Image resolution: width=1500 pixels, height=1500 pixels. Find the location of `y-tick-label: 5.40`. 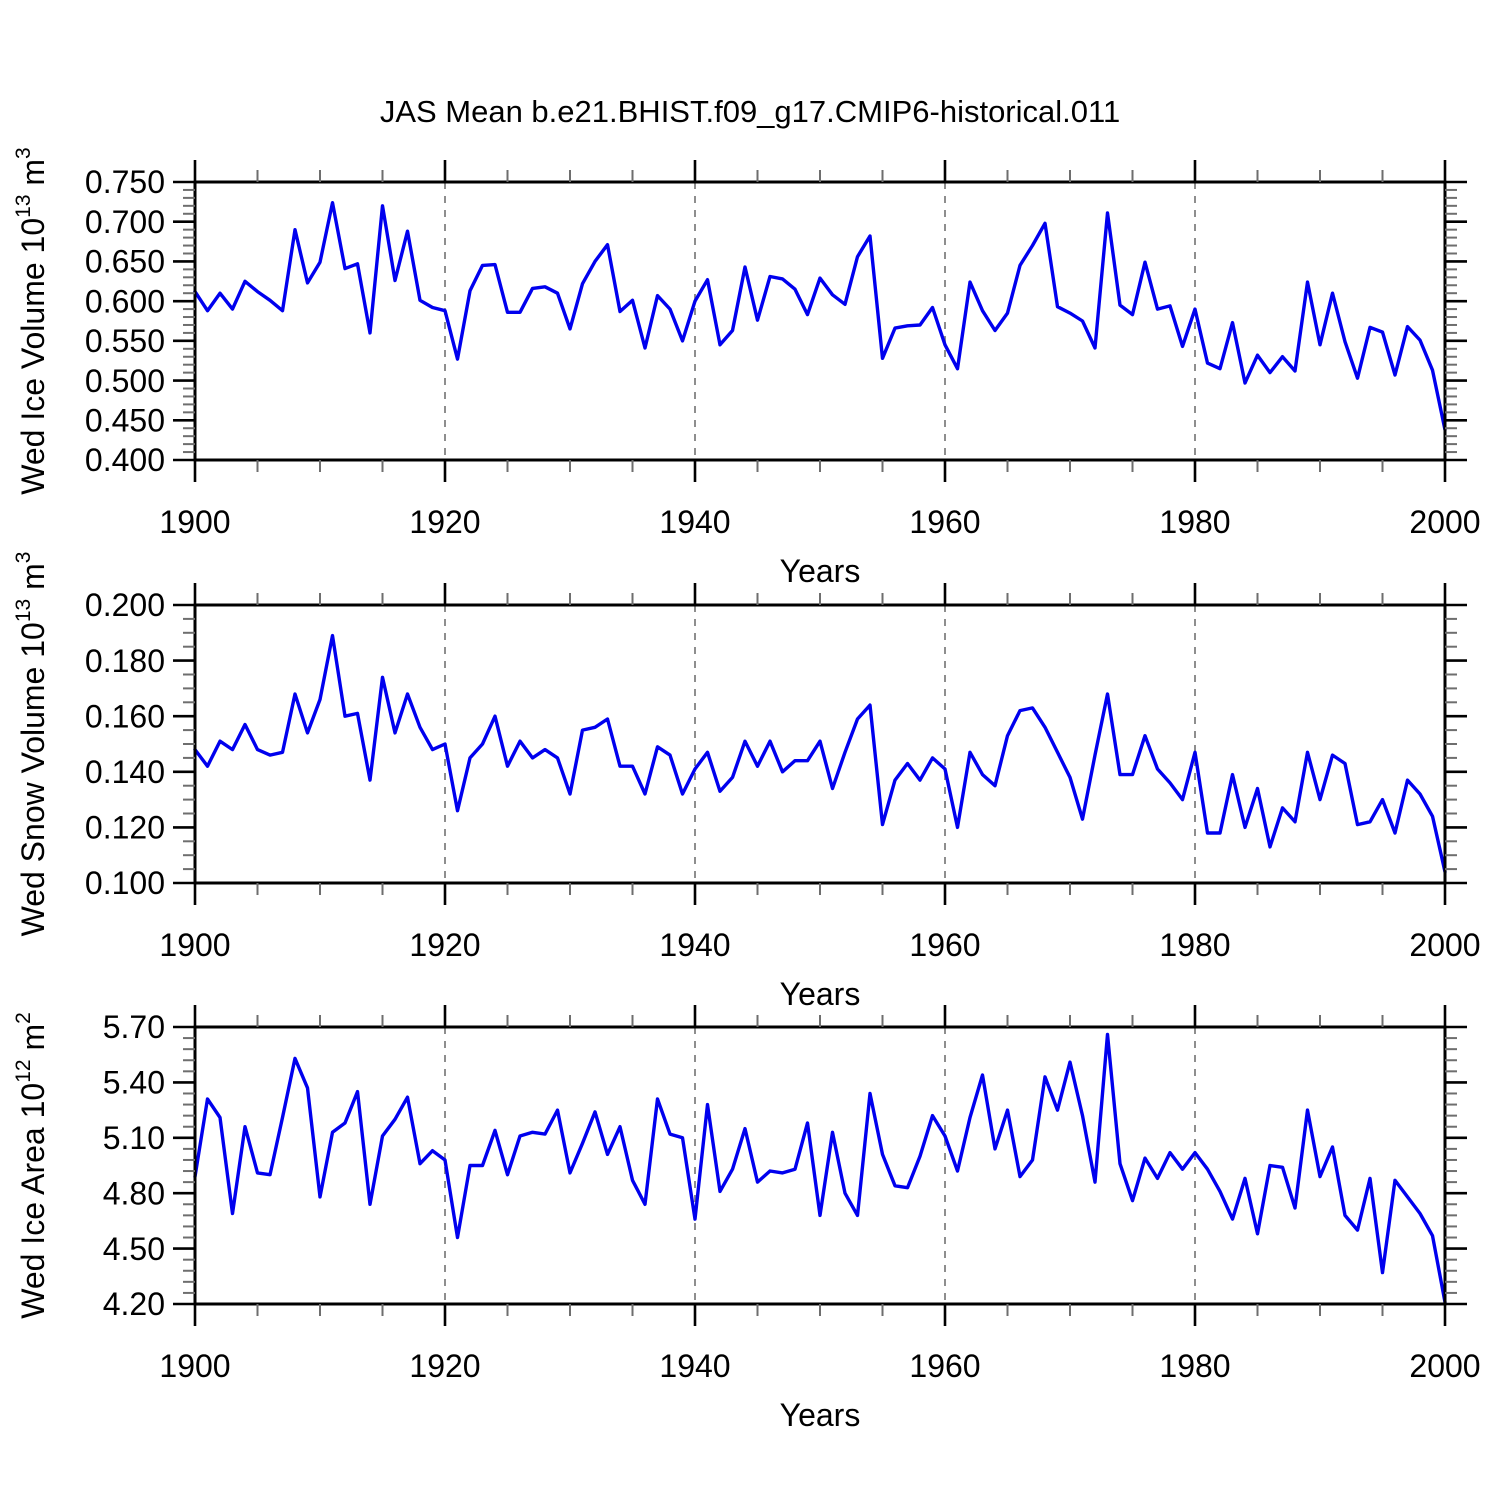

y-tick-label: 5.40 is located at coordinates (134, 1083).